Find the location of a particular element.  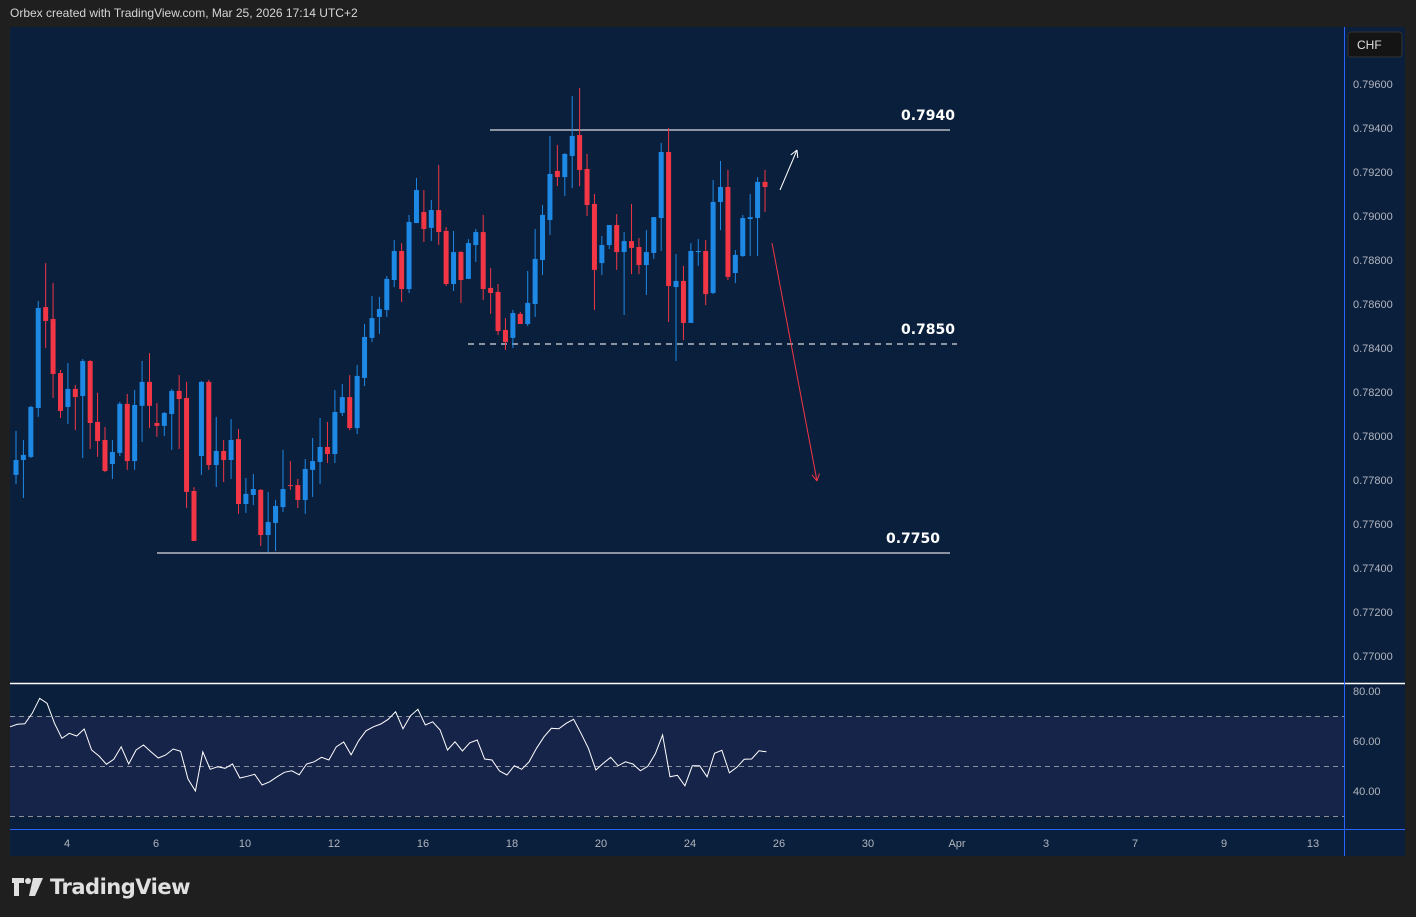

time-axis: 4 6 10 12 16 18 20 24 26 30 Apr 3 7 9 13 is located at coordinates (691, 844).